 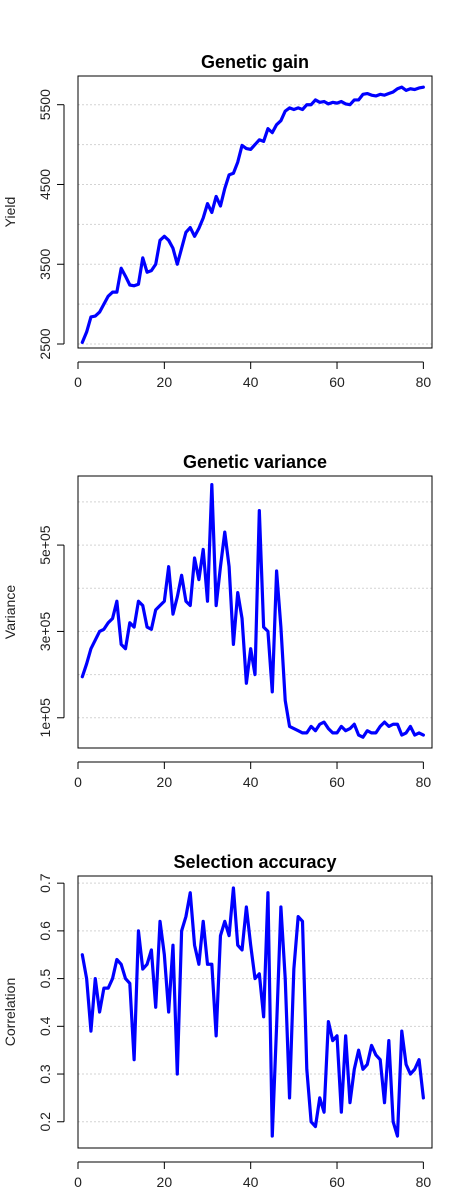 I want to click on chart-title: Genetic gain, so click(x=255, y=62).